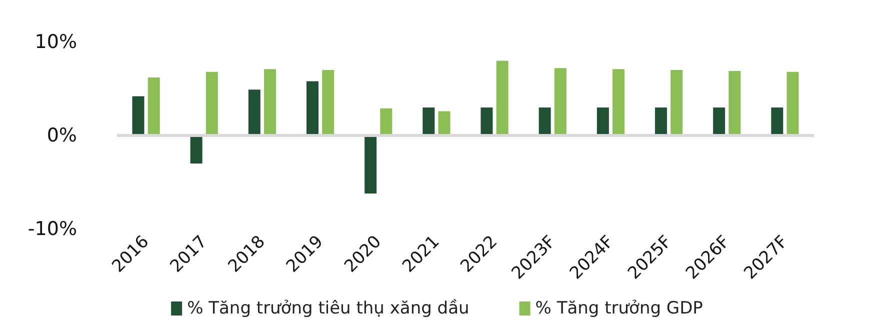 The height and width of the screenshot is (324, 874). Describe the element at coordinates (52, 229) in the screenshot. I see `y-tick-label: -10%` at that location.